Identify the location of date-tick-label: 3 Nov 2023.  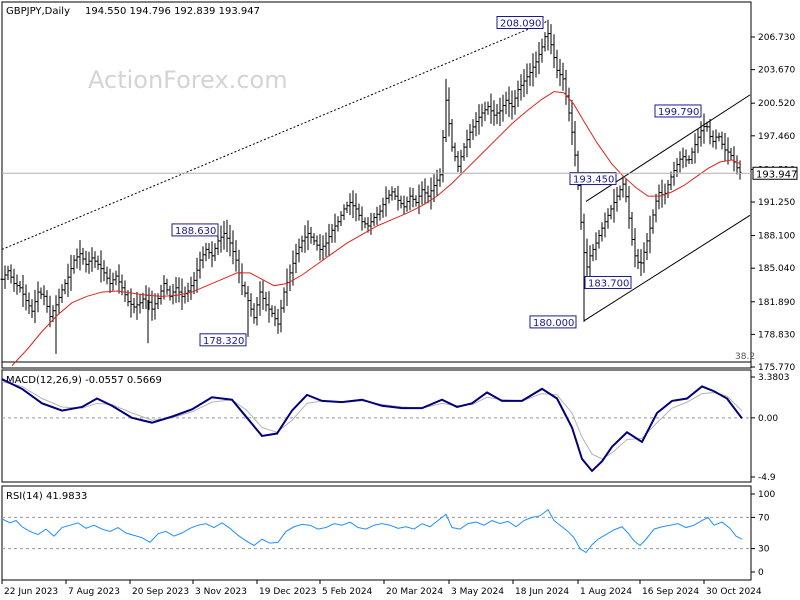
(221, 592).